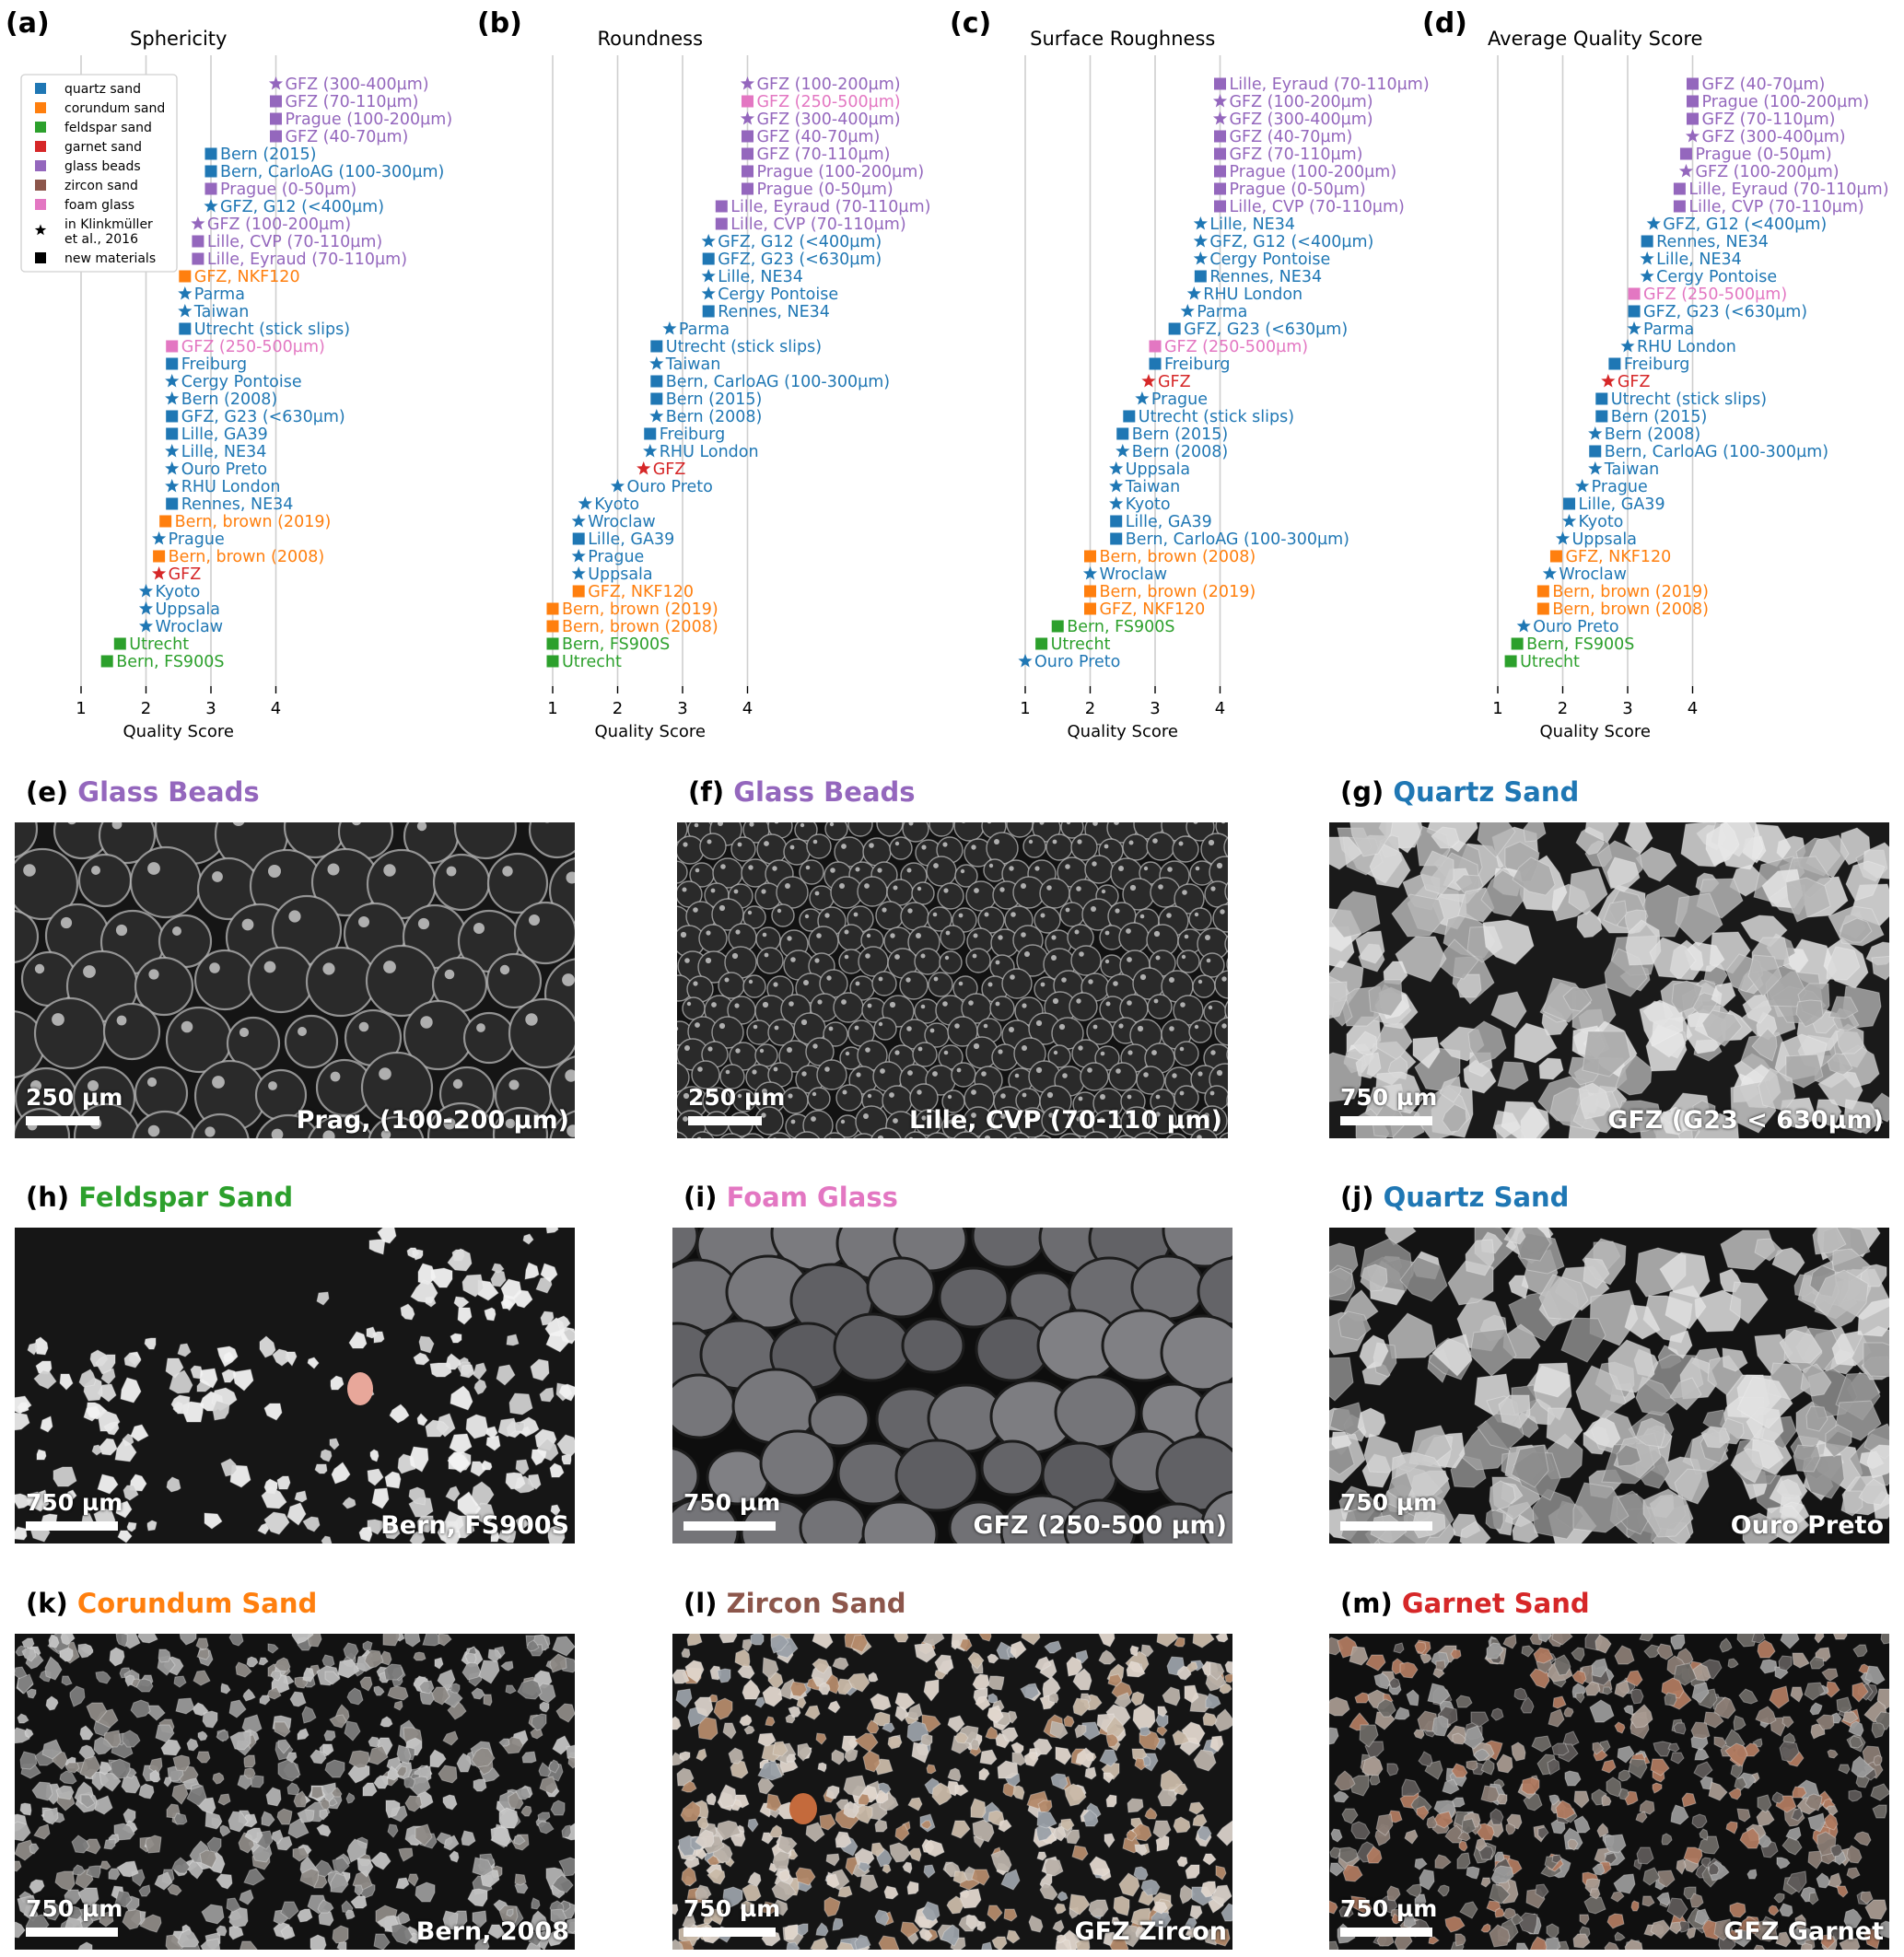  What do you see at coordinates (114, 108) in the screenshot?
I see `legend-label: corundum sand` at bounding box center [114, 108].